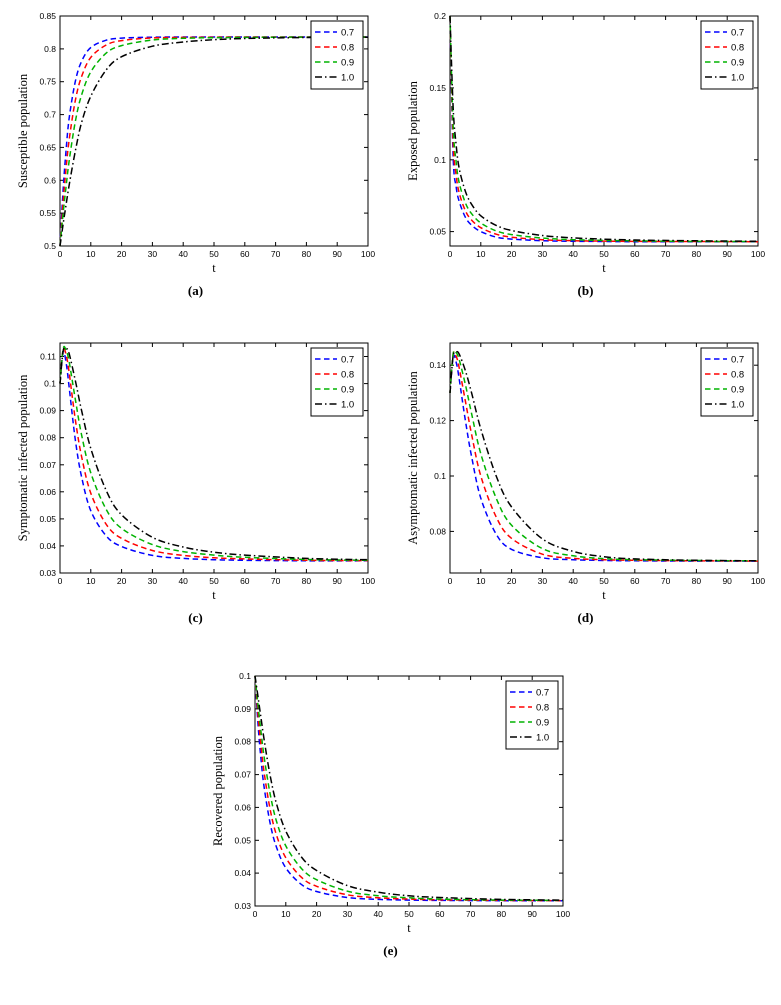 The height and width of the screenshot is (1005, 781). What do you see at coordinates (50, 246) in the screenshot?
I see `y-tick-label: 0.5` at bounding box center [50, 246].